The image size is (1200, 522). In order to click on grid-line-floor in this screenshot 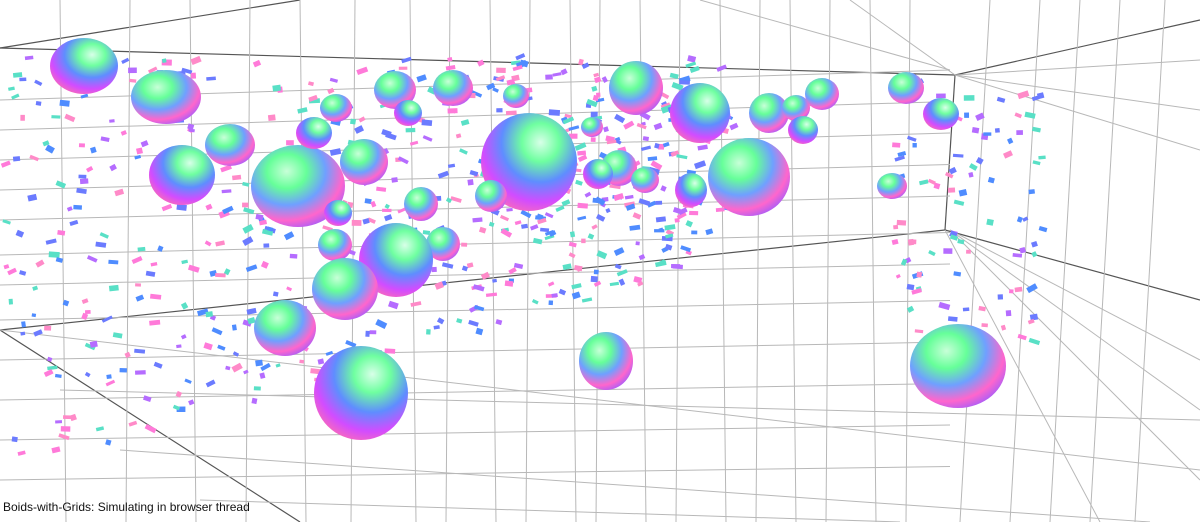, I will do `click(1074, 295)`.